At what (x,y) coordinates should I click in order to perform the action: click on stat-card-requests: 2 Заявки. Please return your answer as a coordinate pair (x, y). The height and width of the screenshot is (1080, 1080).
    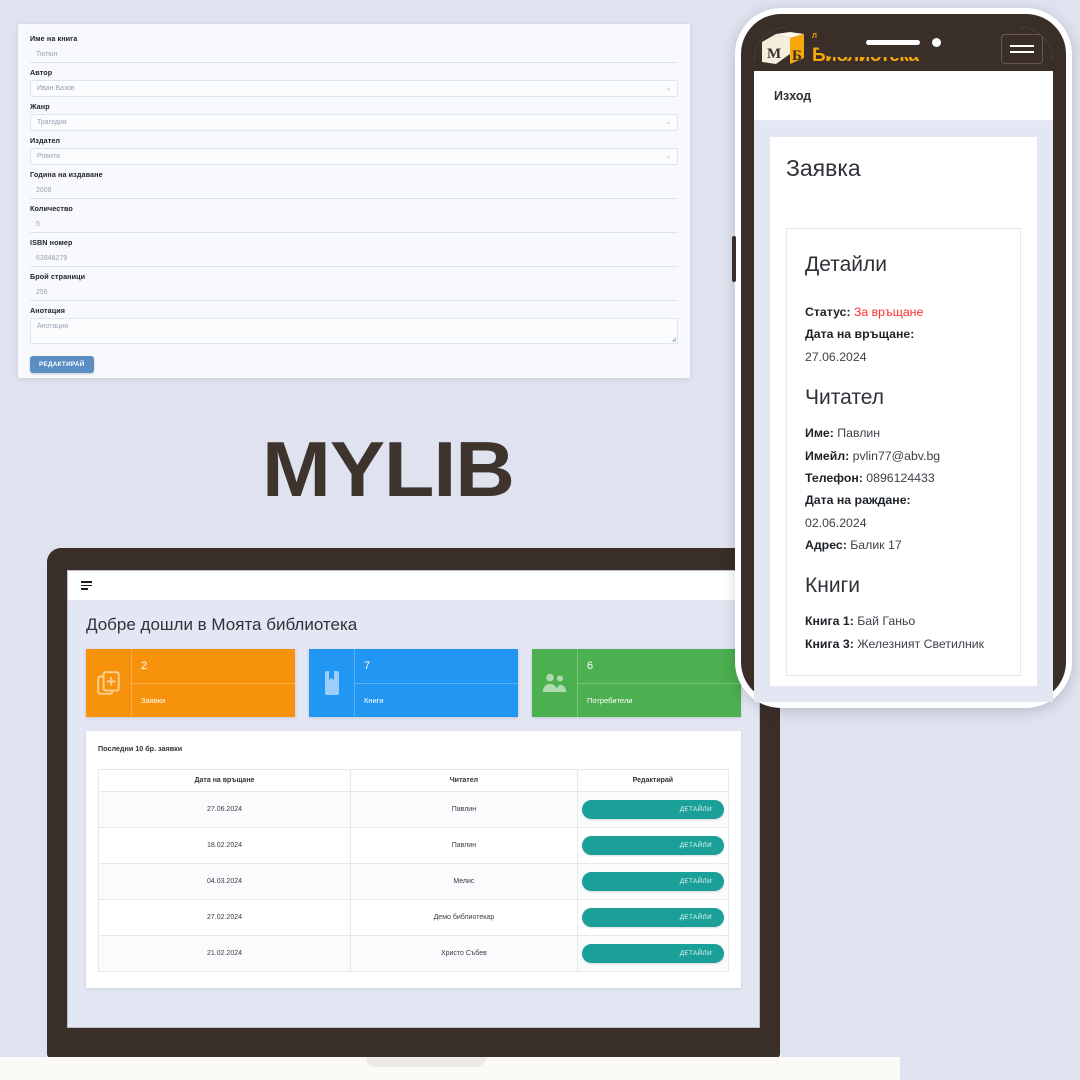
    Looking at the image, I should click on (190, 683).